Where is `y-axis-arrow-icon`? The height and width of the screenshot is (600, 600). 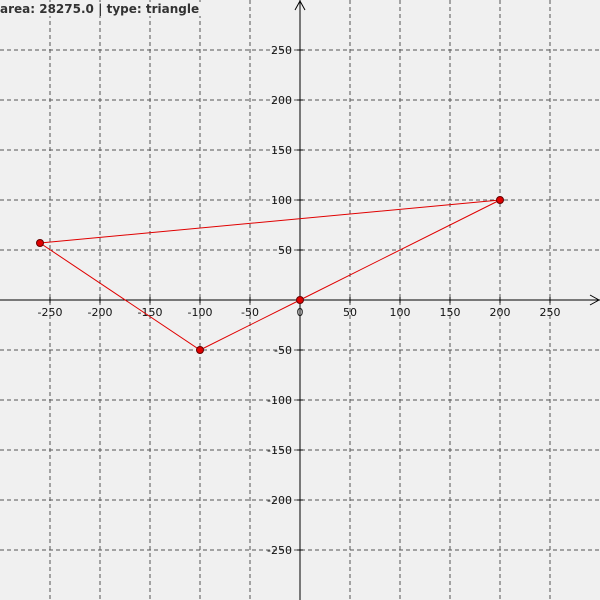 y-axis-arrow-icon is located at coordinates (300, 5).